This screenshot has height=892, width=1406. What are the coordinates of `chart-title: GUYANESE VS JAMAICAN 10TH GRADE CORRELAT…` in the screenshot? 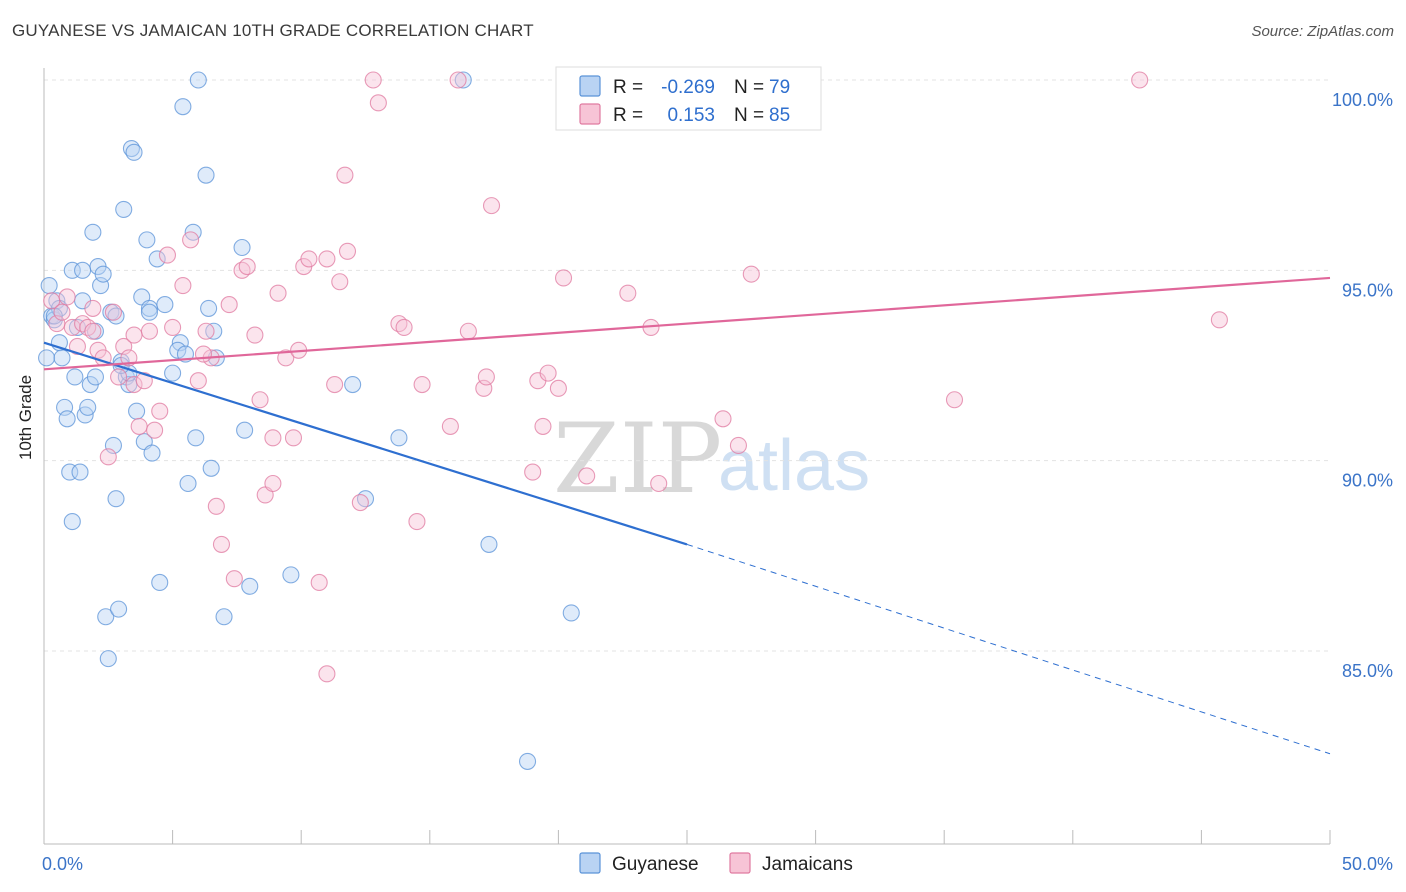 It's located at (273, 30).